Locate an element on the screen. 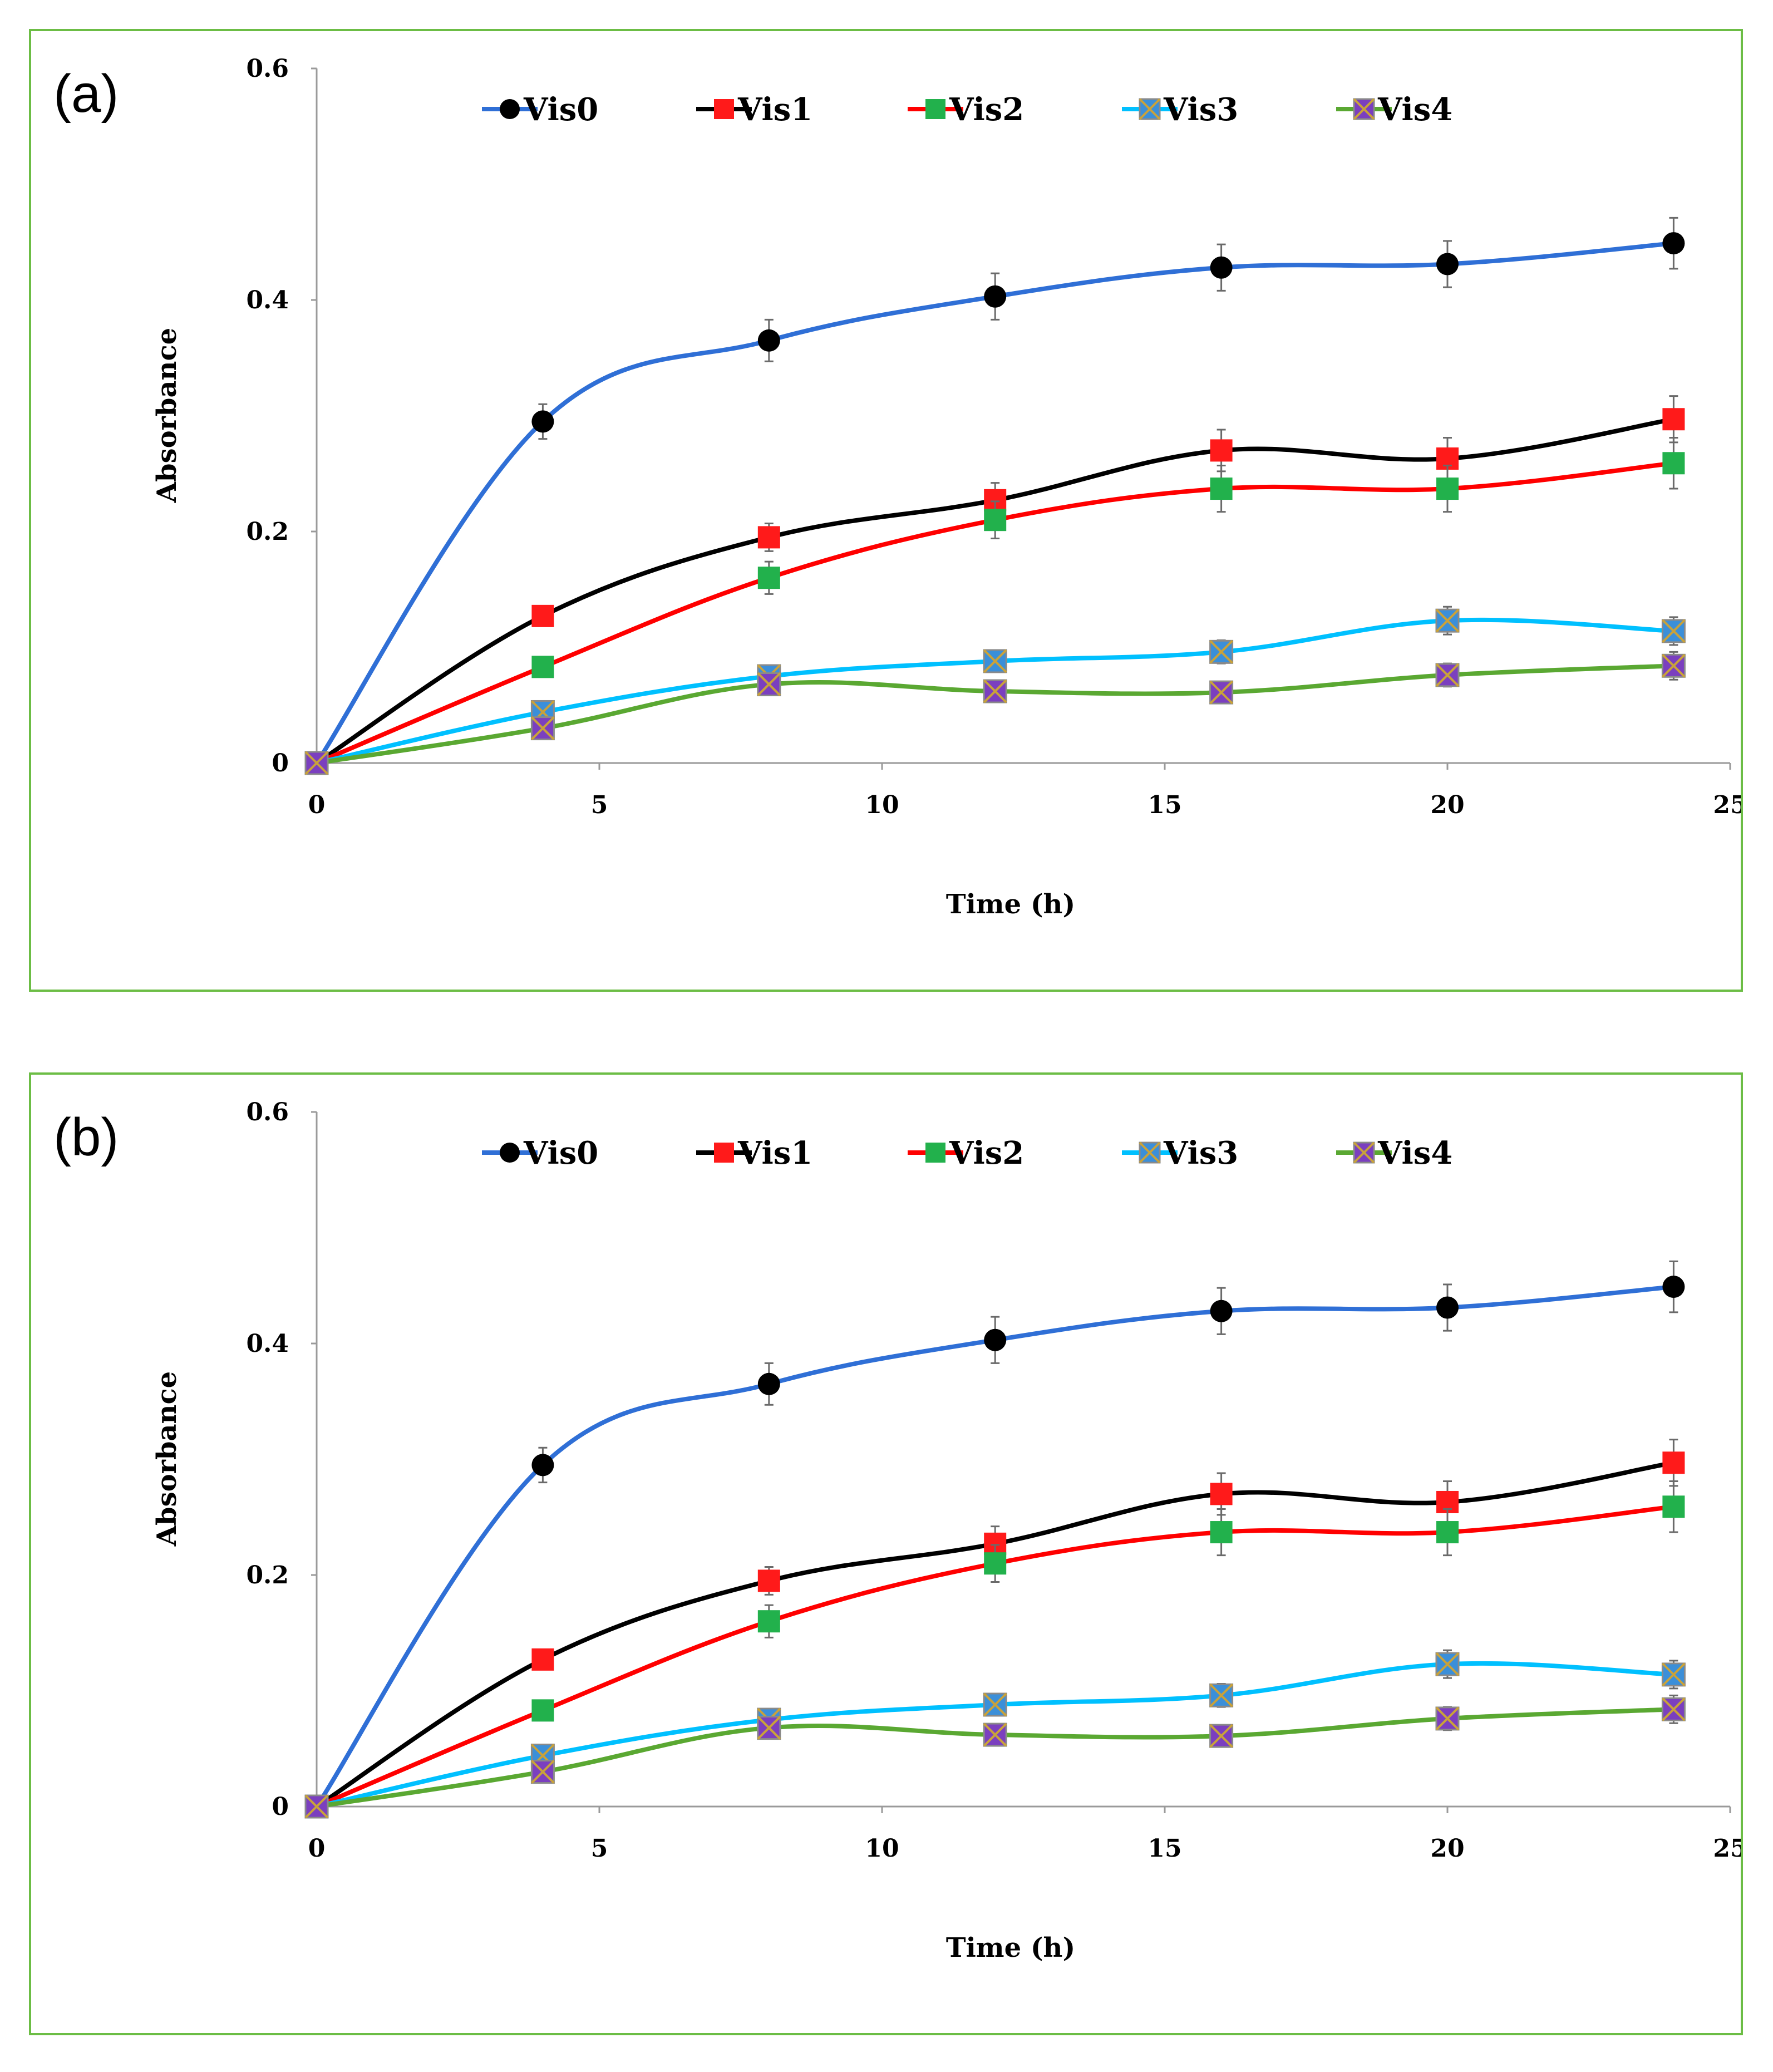  chart-b-legend-label: Vis1 is located at coordinates (775, 1153).